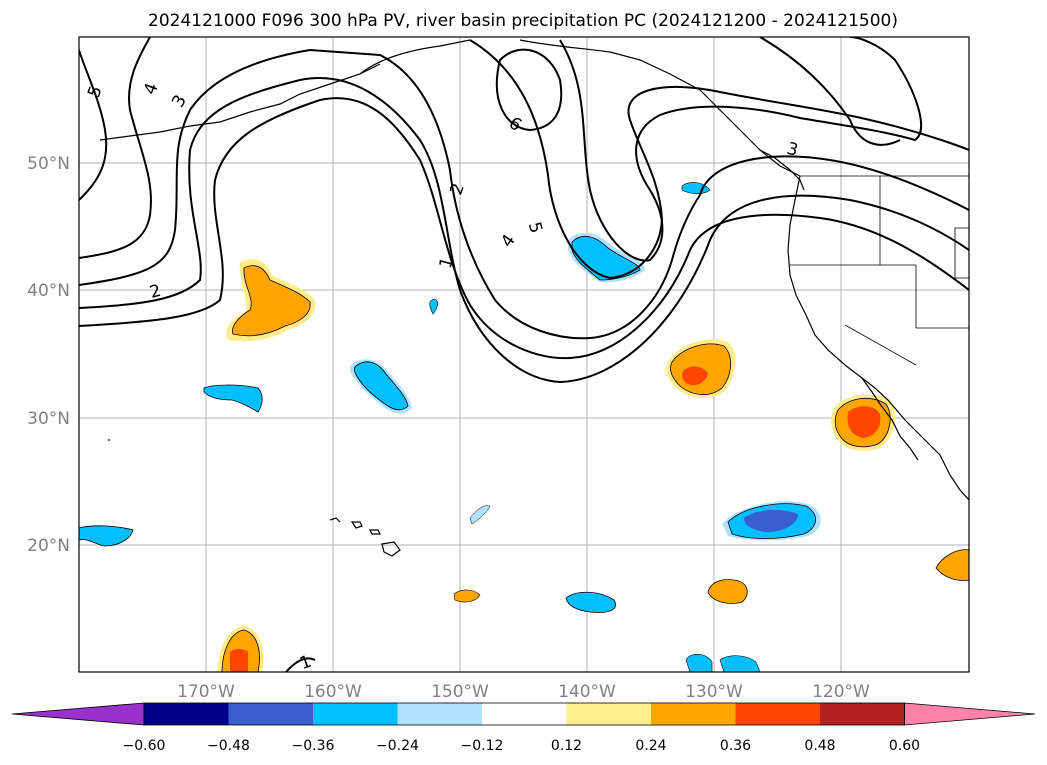  I want to click on colorbar-tick-label: −0.12, so click(482, 746).